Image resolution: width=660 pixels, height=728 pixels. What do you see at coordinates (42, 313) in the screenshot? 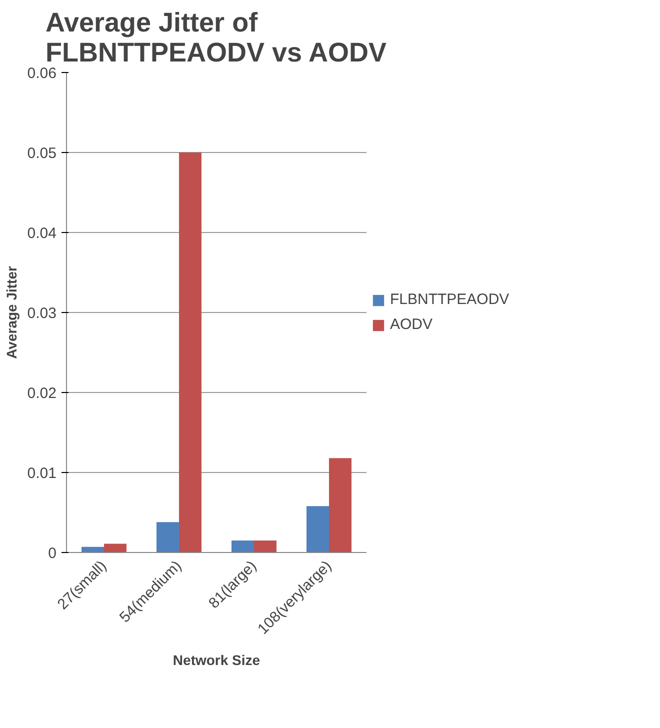
I see `y-tick-label: 0.03` at bounding box center [42, 313].